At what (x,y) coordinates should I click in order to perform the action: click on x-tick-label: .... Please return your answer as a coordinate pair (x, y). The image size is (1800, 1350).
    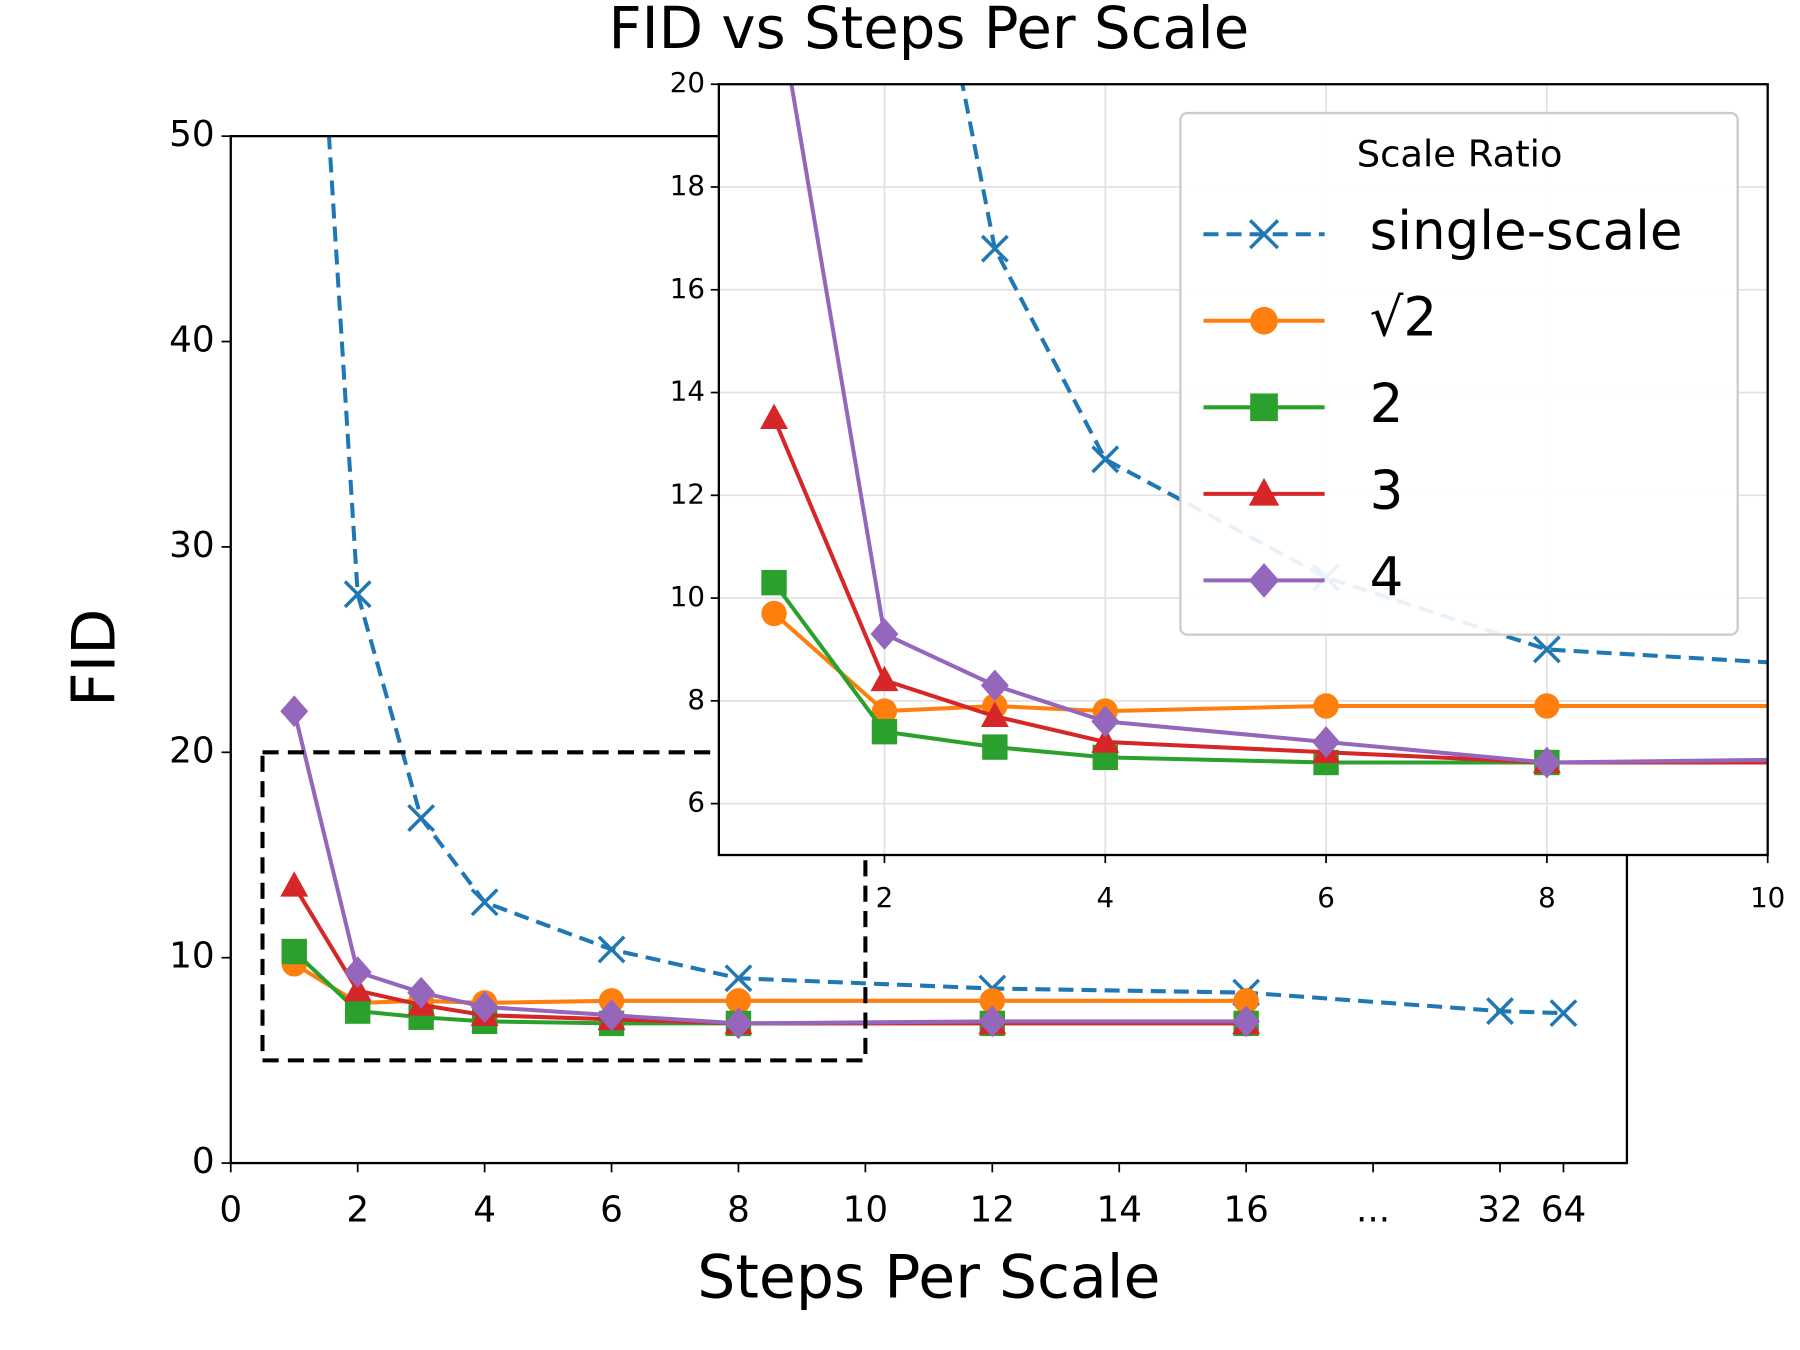
    Looking at the image, I should click on (1373, 1210).